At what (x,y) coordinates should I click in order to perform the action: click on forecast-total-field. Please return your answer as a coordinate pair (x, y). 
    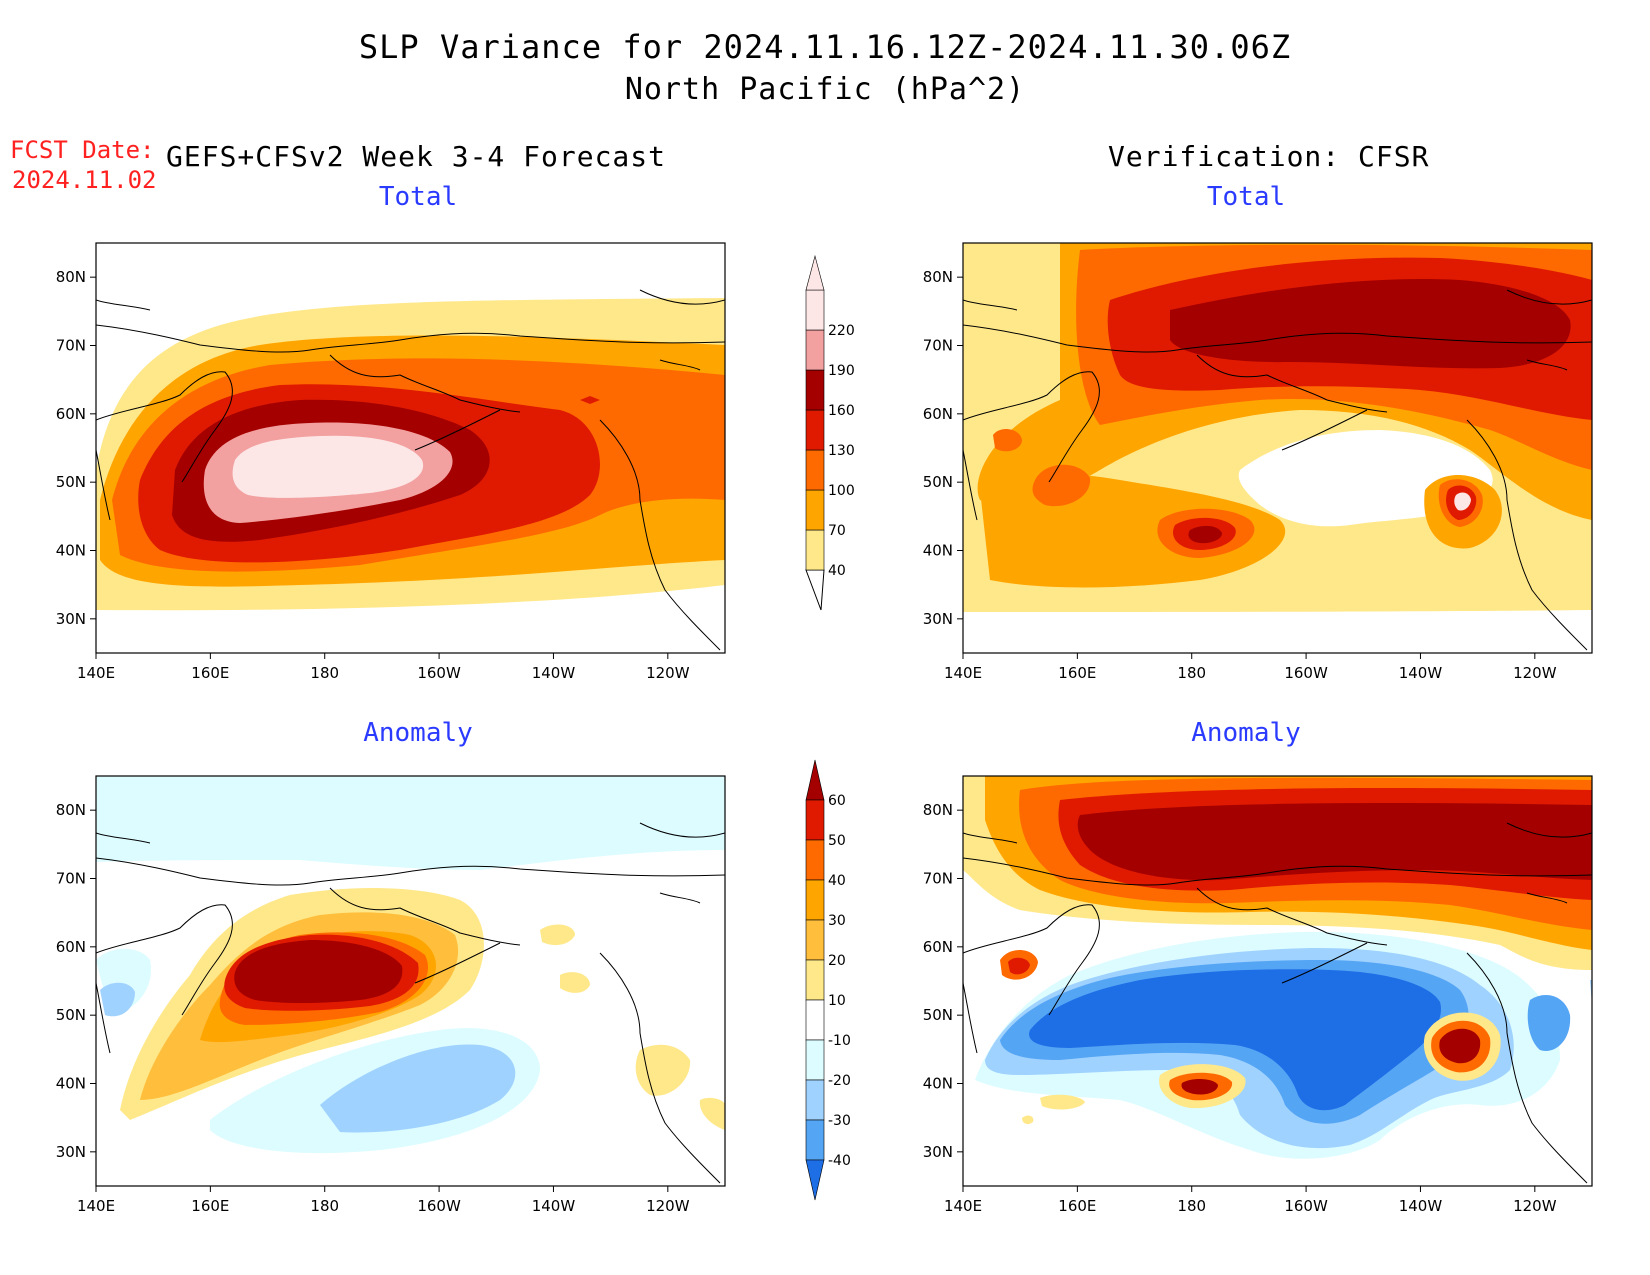
    Looking at the image, I should click on (410, 470).